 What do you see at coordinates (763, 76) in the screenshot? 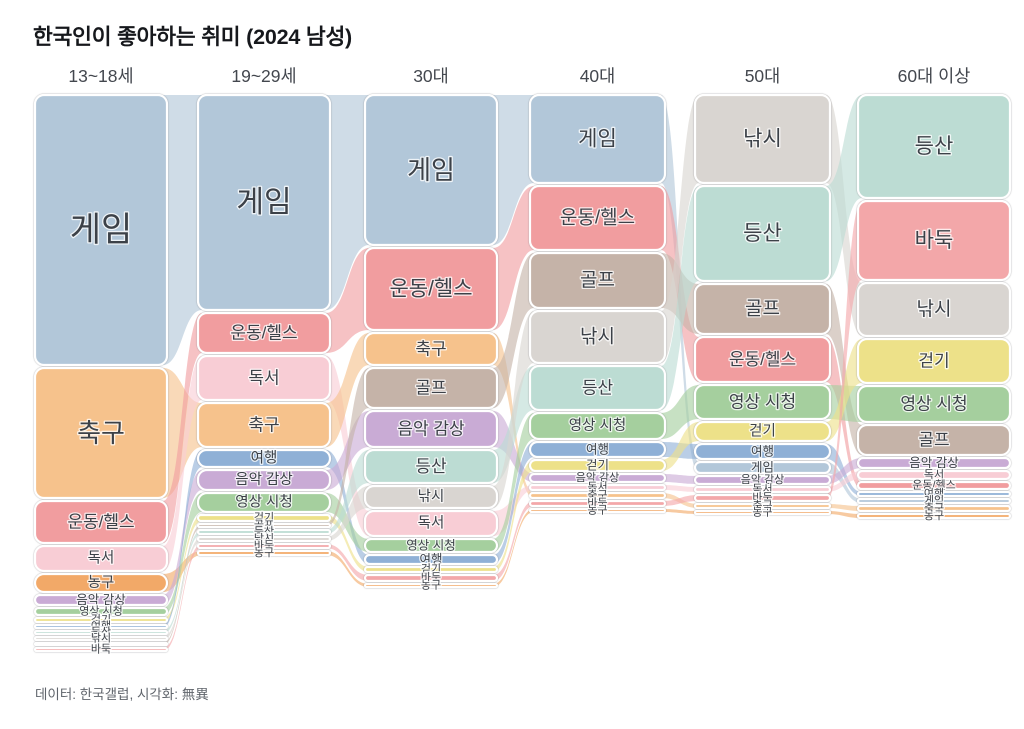
I see `column-header: 50대` at bounding box center [763, 76].